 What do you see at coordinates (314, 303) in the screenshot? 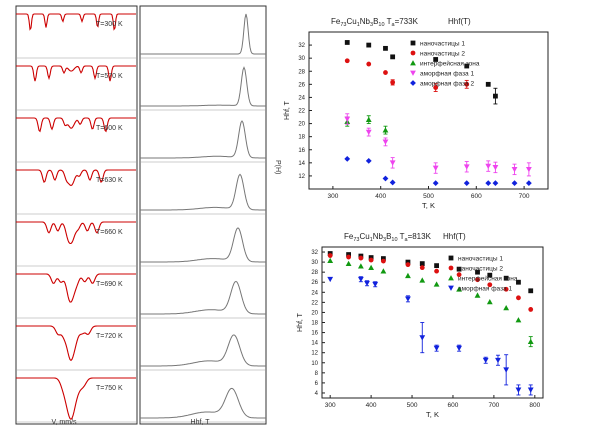
I see `y-tick-label: 22` at bounding box center [314, 303].